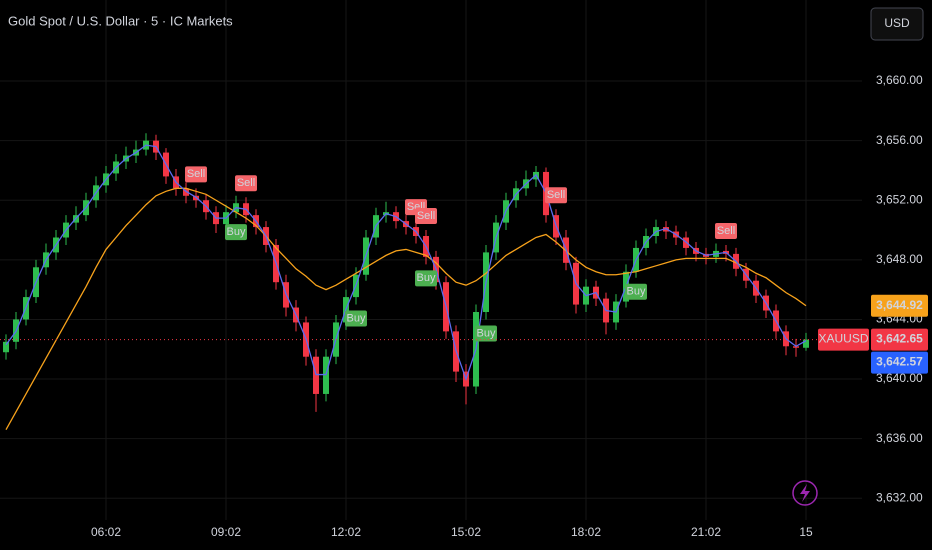  I want to click on lightning-icon, so click(805, 493).